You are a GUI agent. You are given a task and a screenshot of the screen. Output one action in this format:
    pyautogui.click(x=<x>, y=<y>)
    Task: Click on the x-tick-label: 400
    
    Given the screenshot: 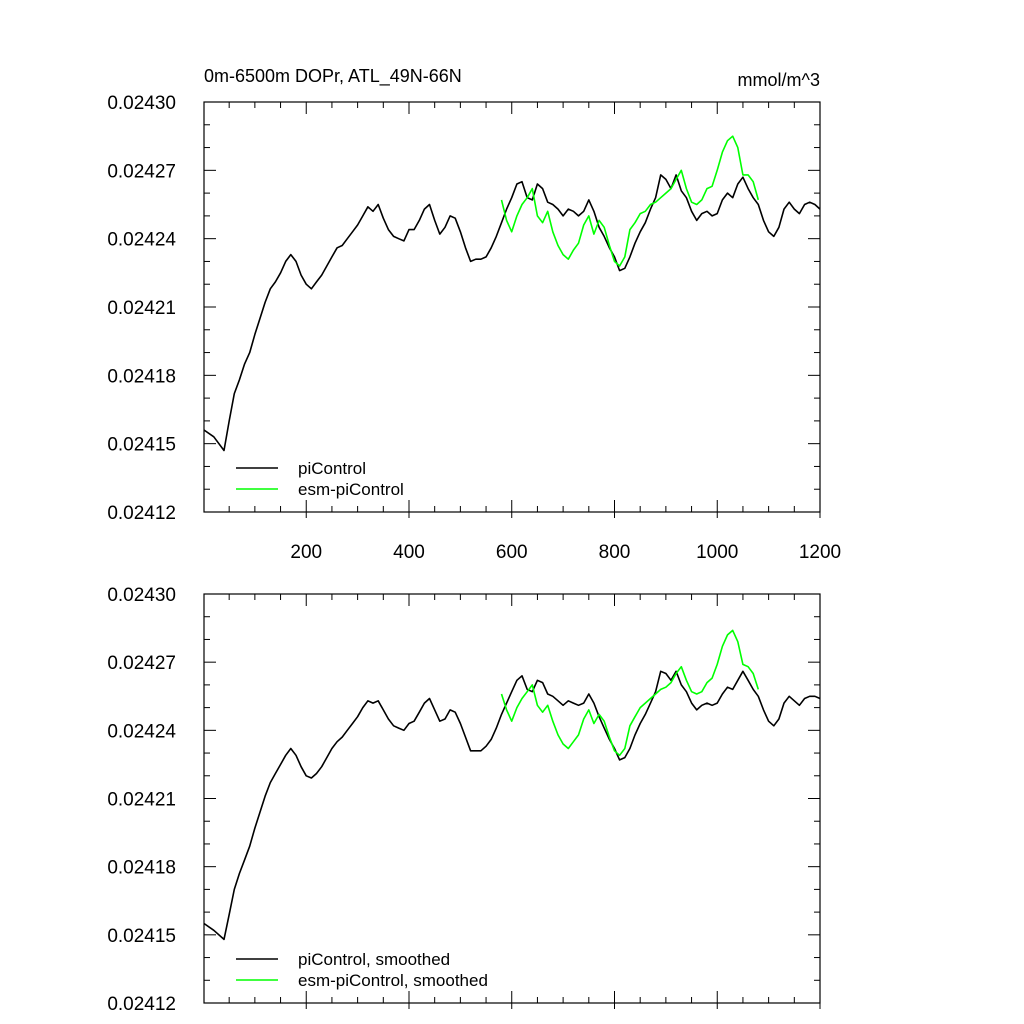 What is the action you would take?
    pyautogui.click(x=409, y=552)
    